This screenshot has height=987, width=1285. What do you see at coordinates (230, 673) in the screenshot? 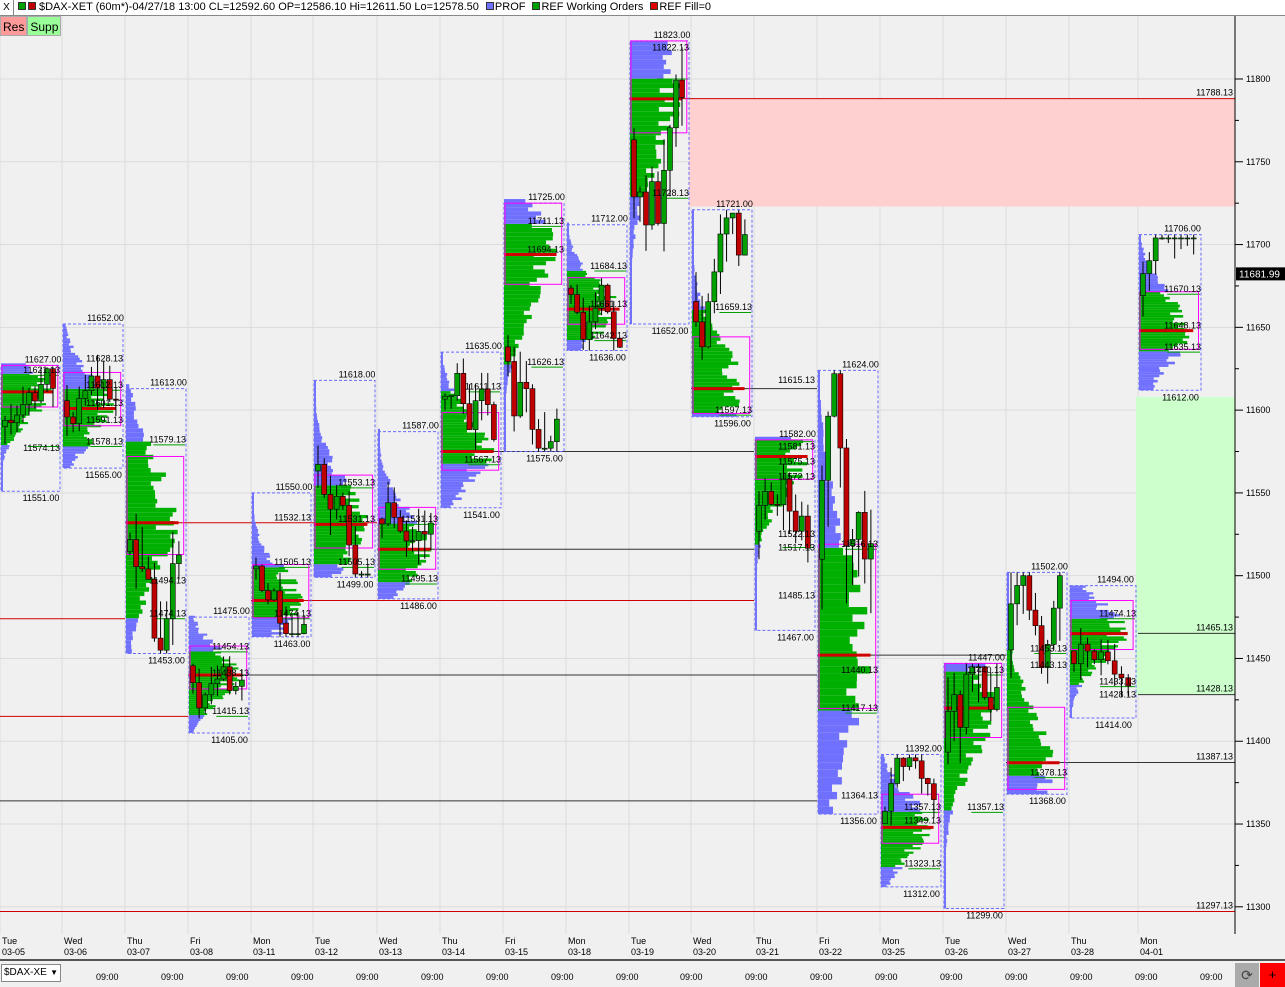
I see `price-label: 11438.13` at bounding box center [230, 673].